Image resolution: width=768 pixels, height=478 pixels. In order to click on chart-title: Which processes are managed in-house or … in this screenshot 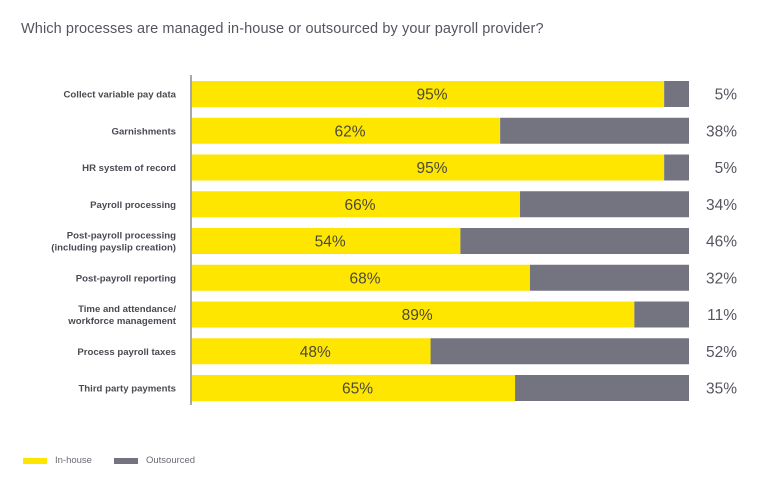, I will do `click(282, 29)`.